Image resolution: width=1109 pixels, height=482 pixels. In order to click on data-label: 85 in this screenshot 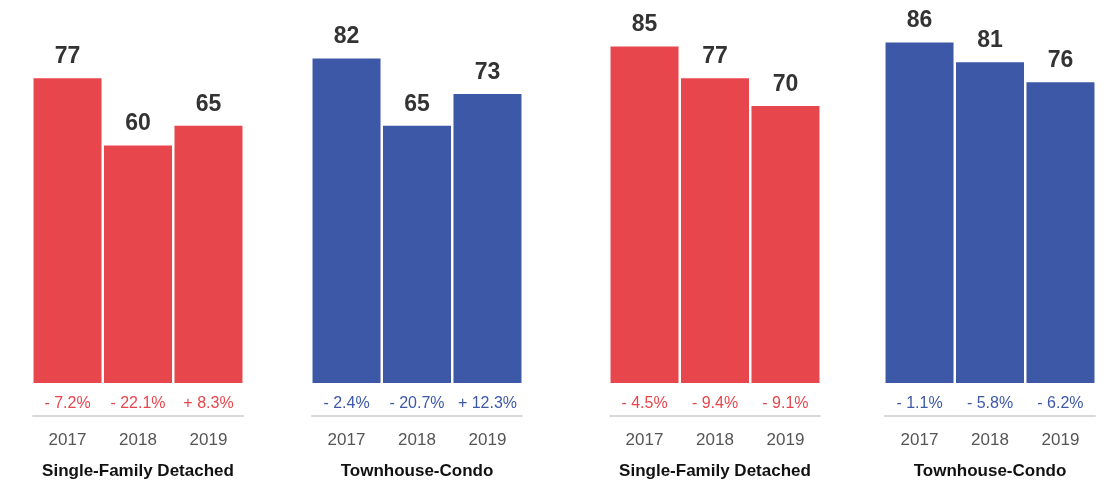, I will do `click(644, 23)`.